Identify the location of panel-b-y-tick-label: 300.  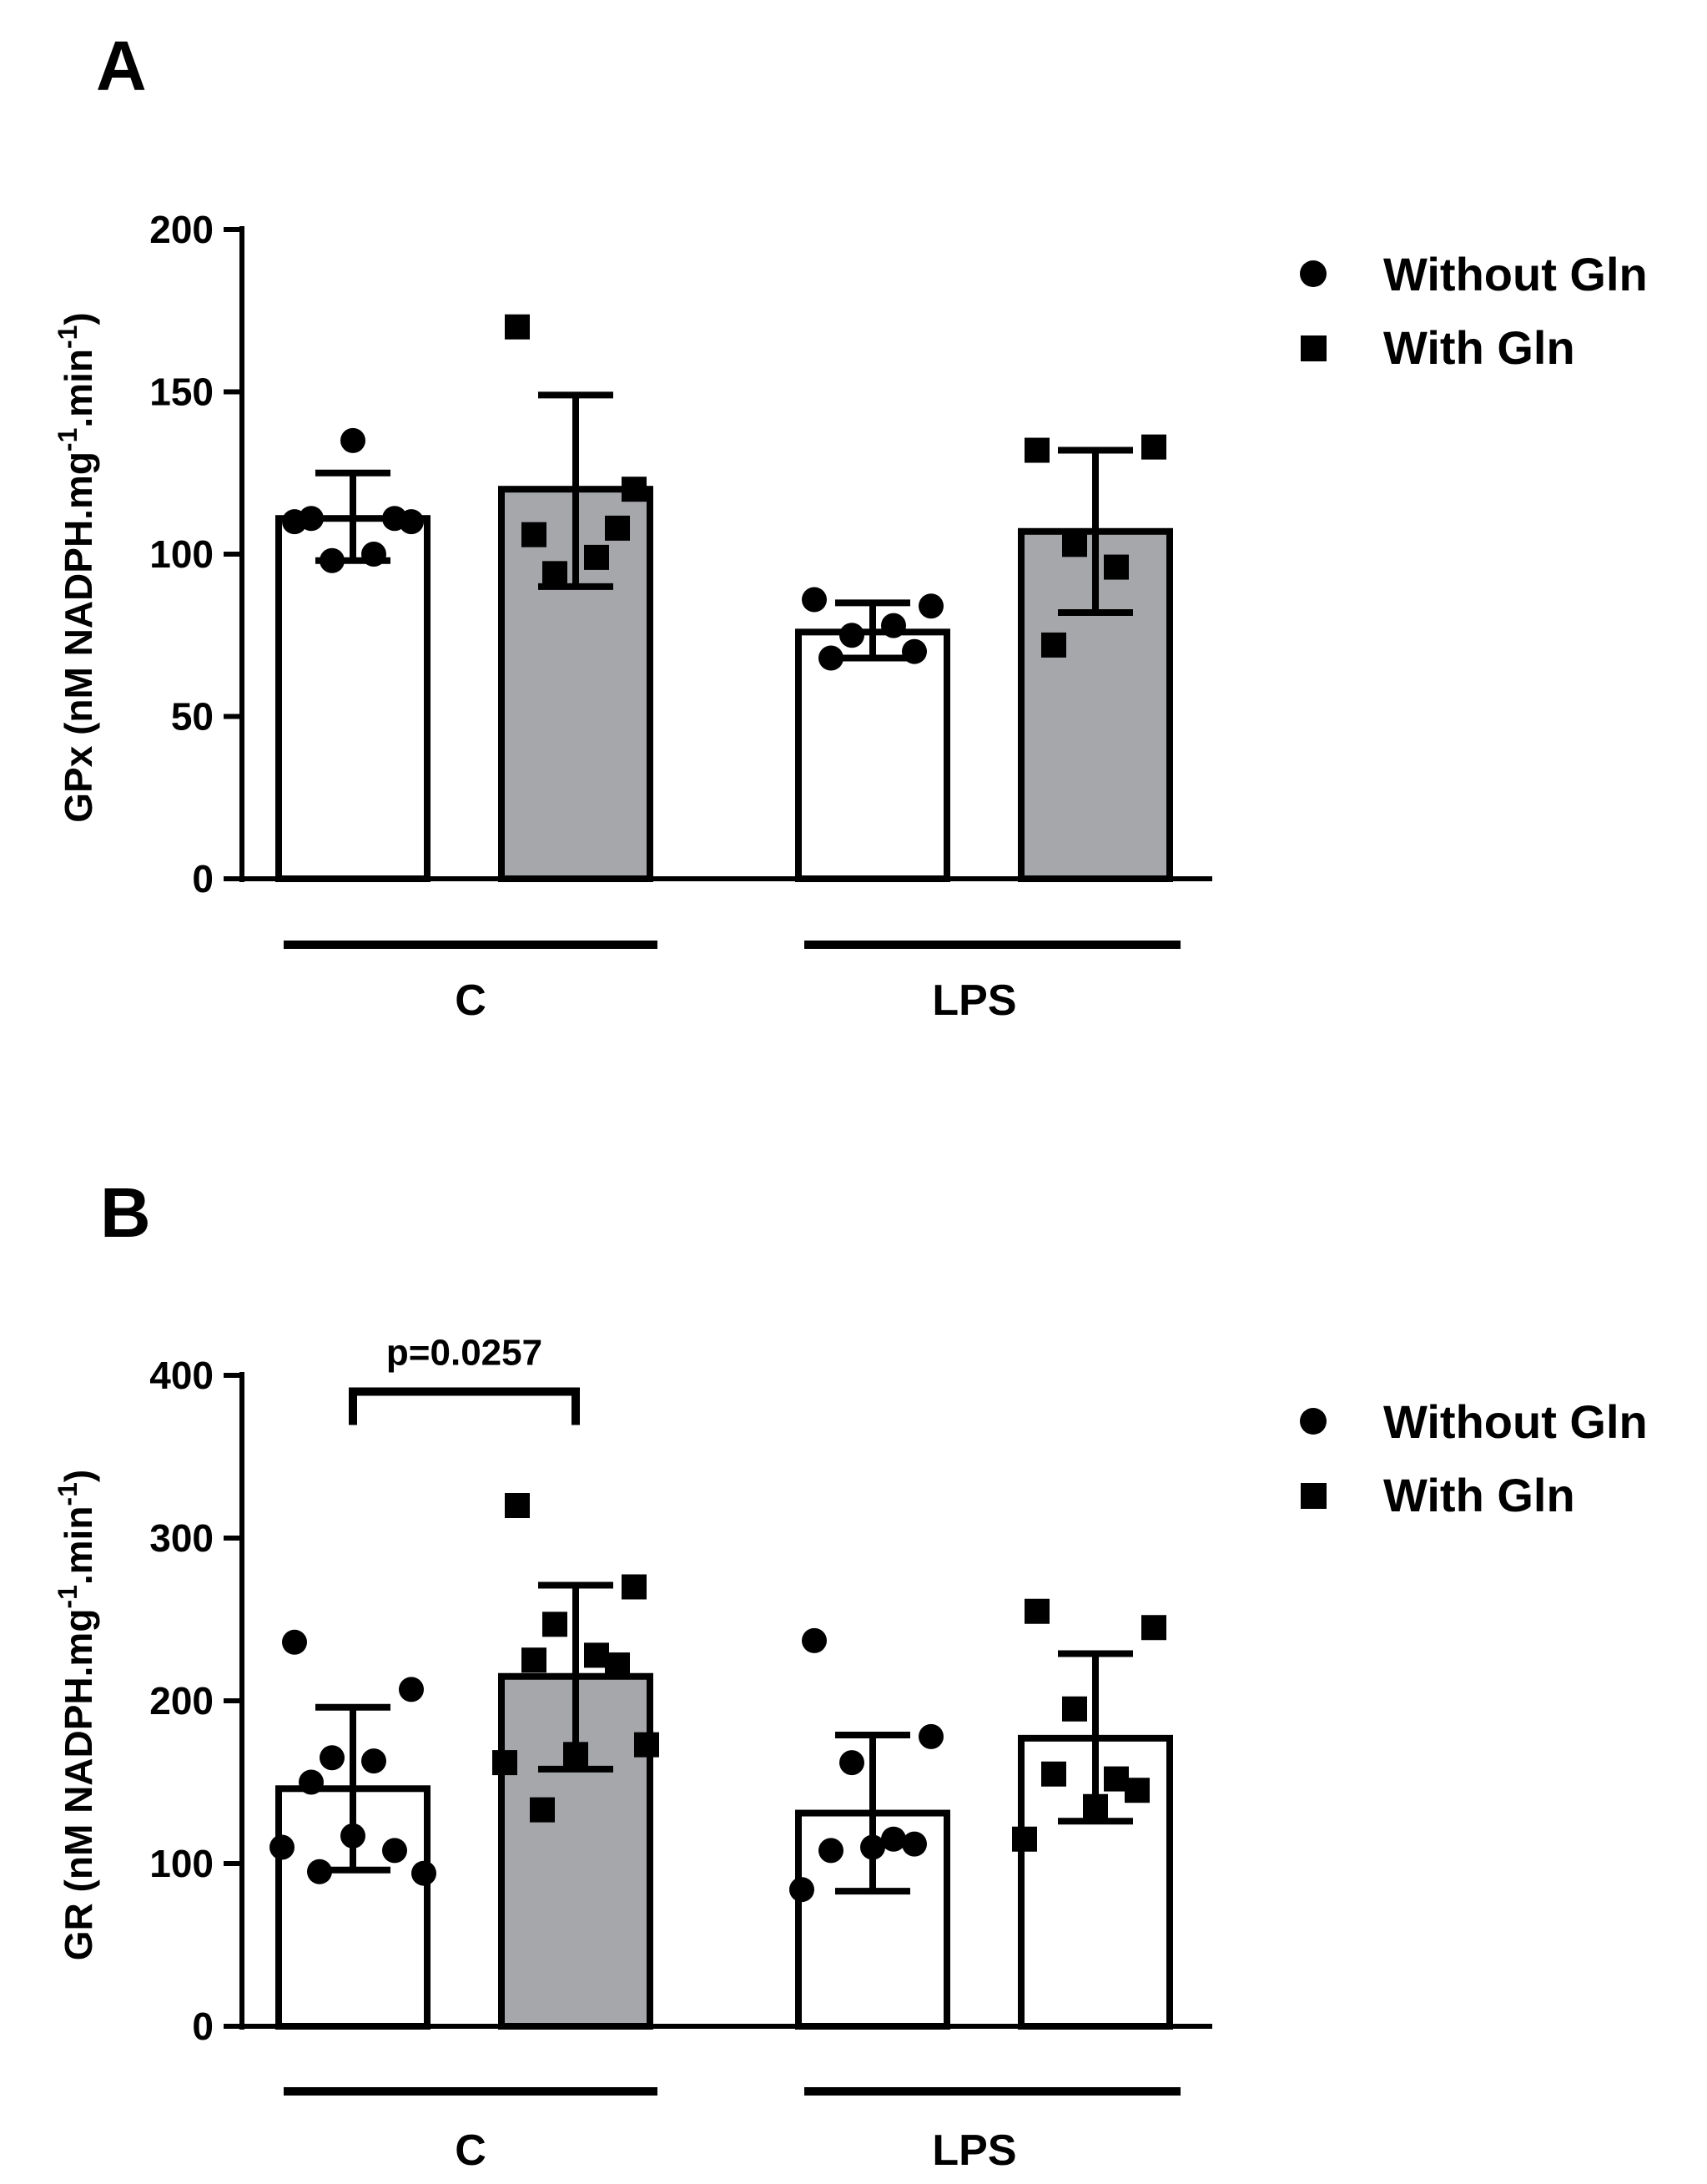
(181, 1538).